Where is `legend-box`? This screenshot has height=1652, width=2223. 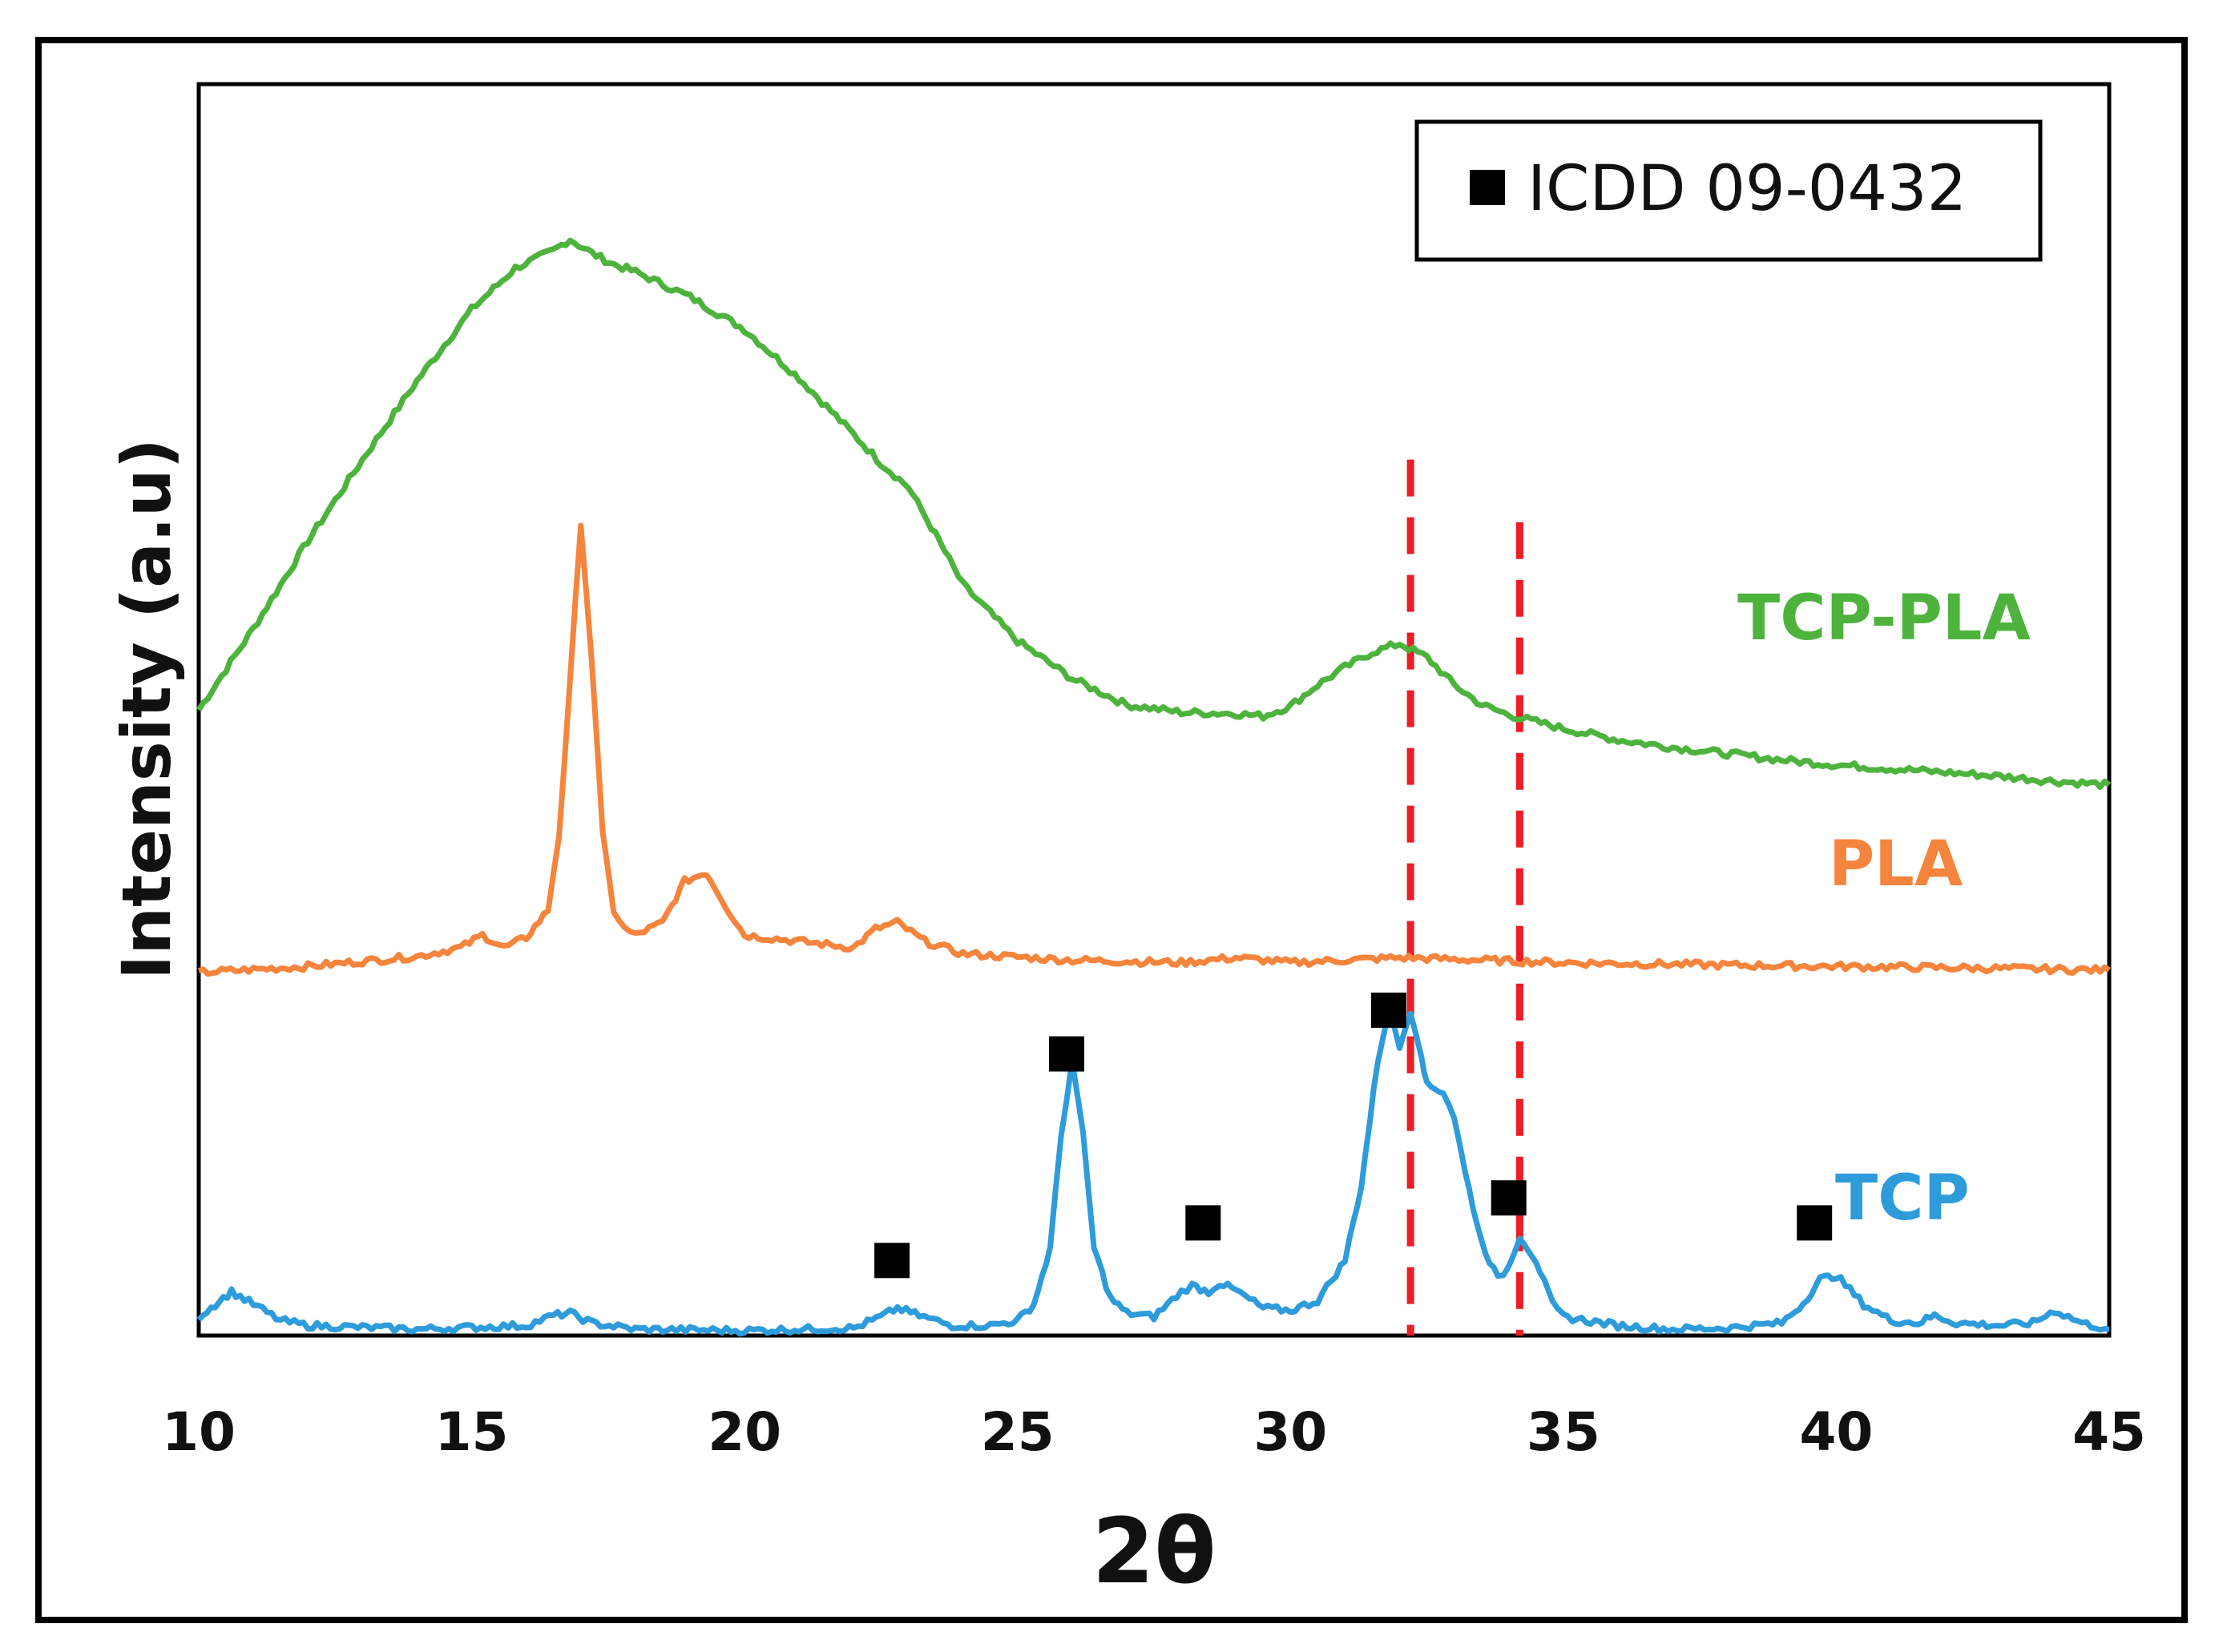
legend-box is located at coordinates (1728, 191).